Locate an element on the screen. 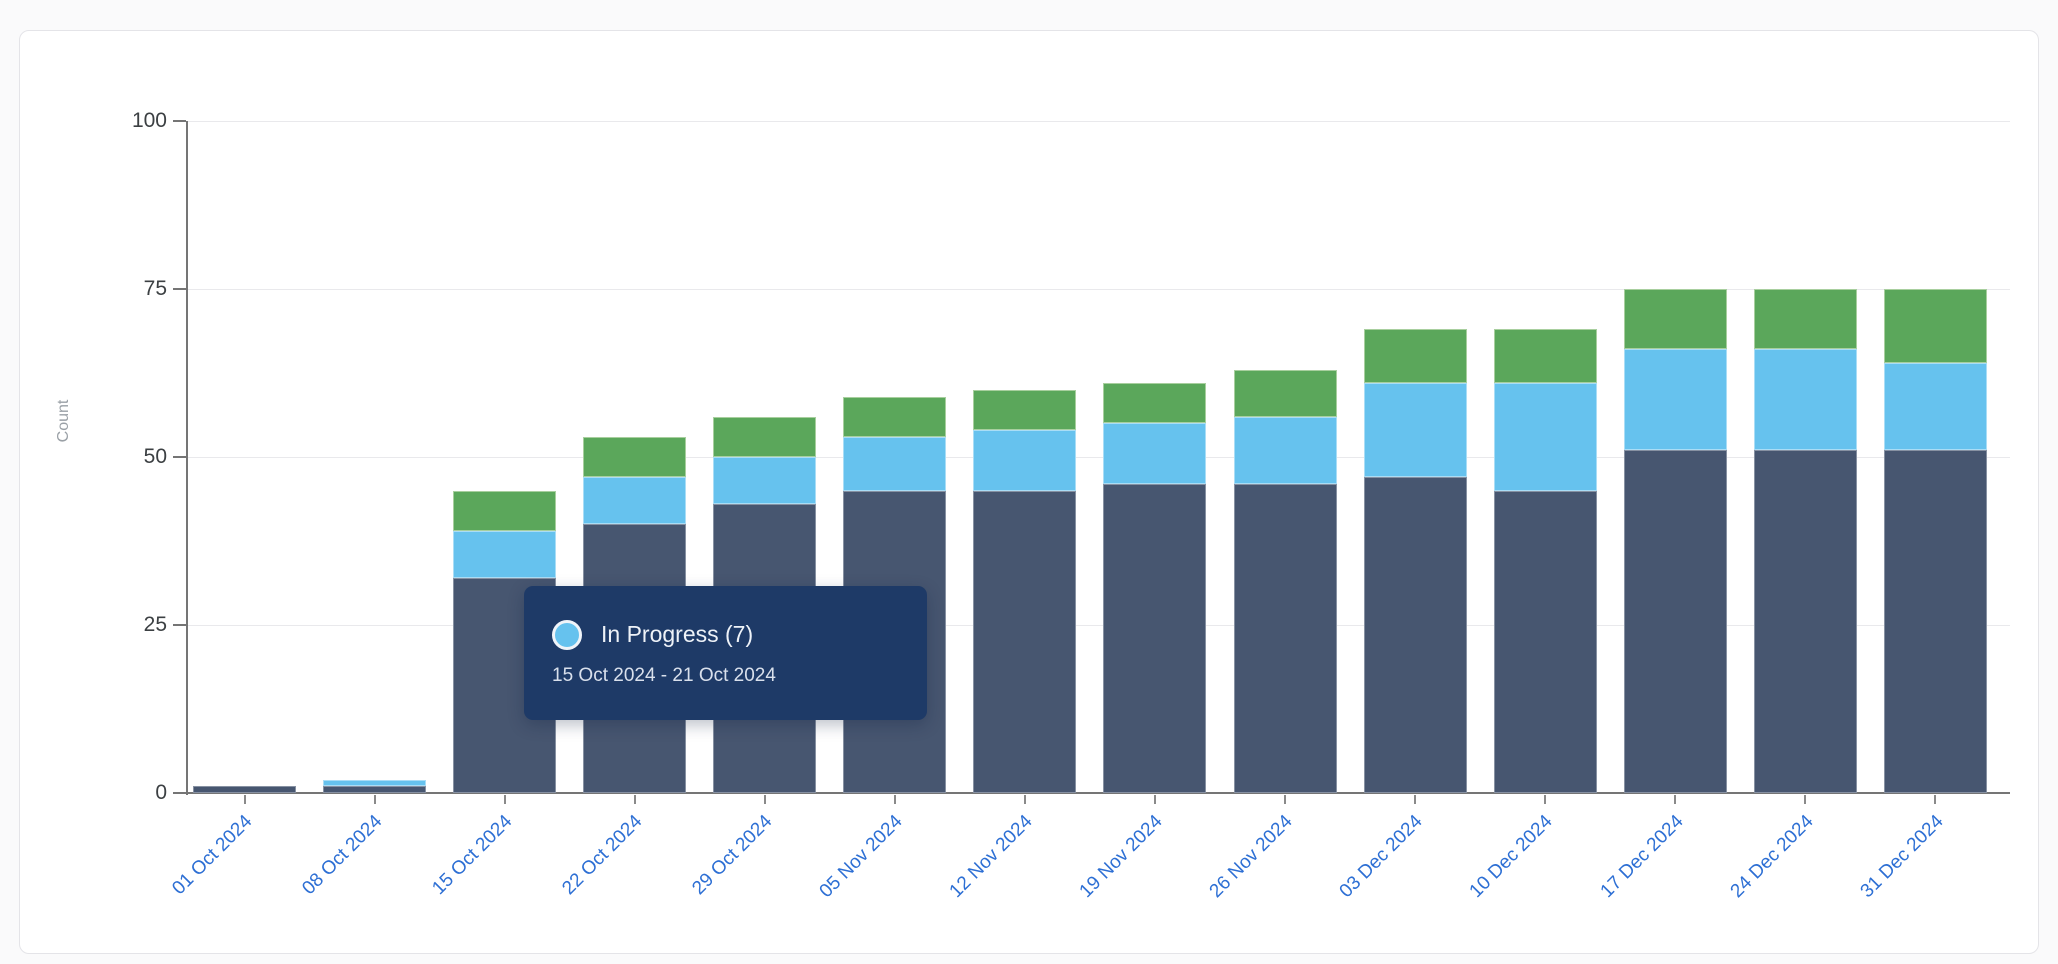  bar-stack-31-dec-2024 is located at coordinates (1935, 541).